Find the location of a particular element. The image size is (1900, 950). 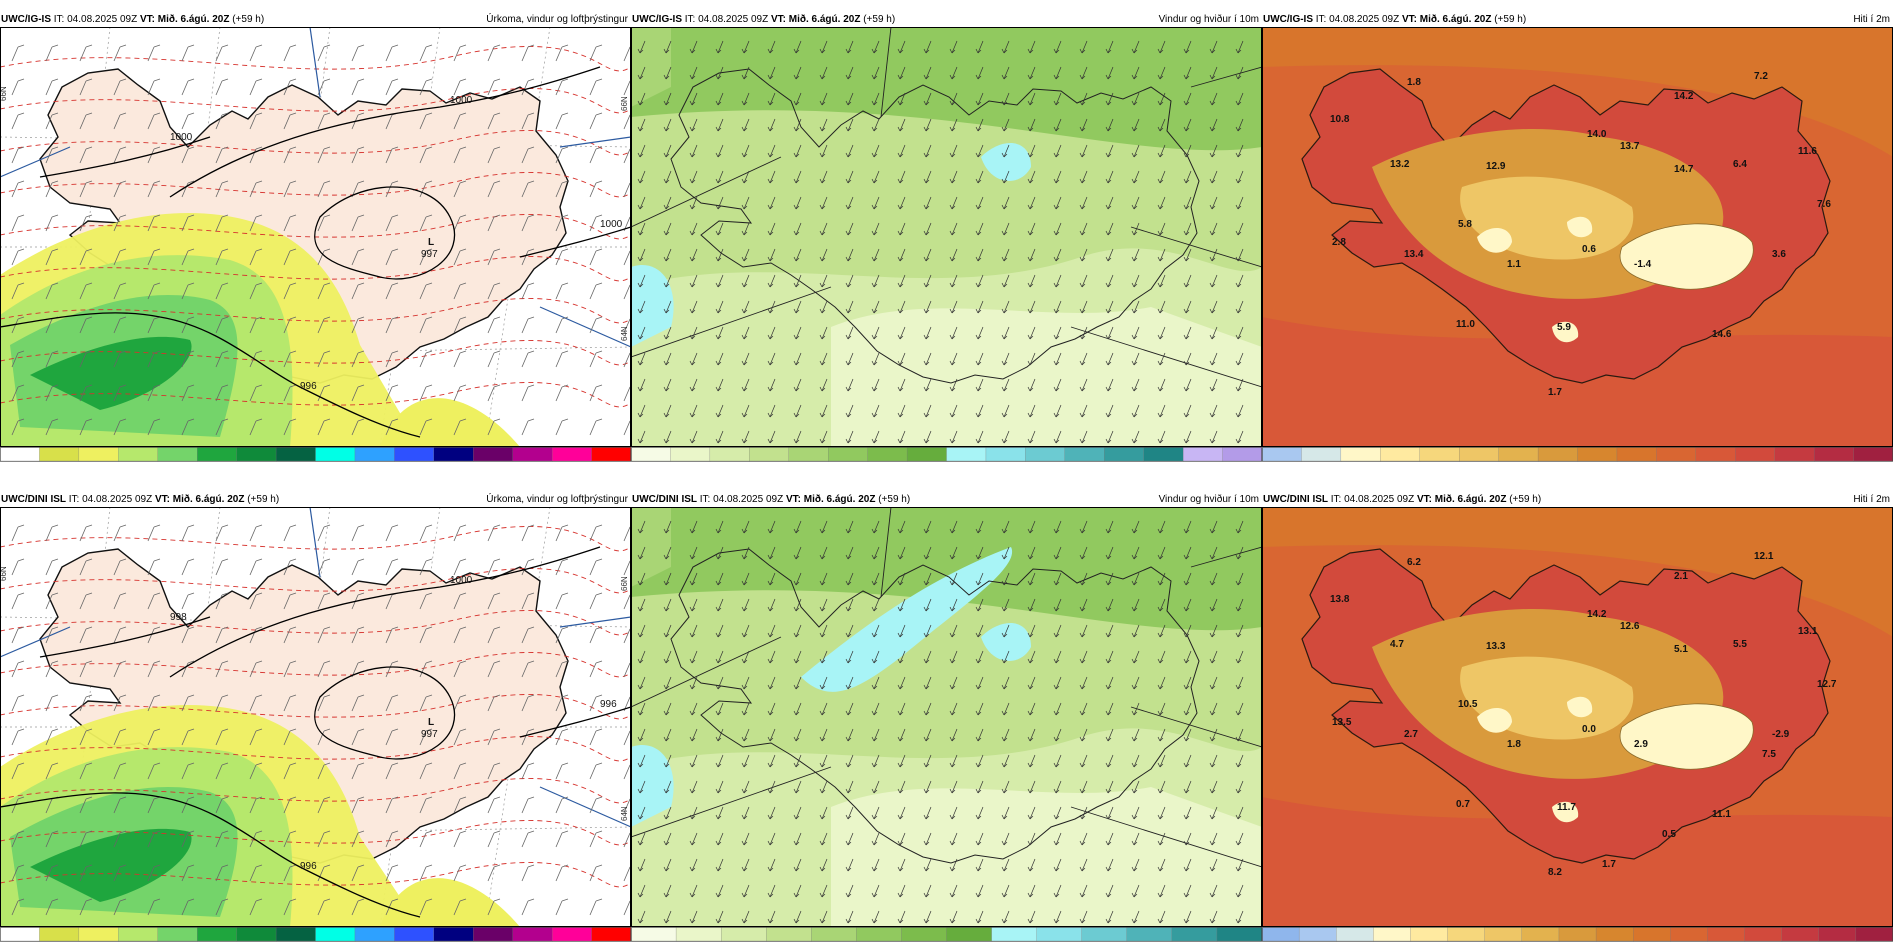

temperature-value: 11.7 is located at coordinates (1566, 807).